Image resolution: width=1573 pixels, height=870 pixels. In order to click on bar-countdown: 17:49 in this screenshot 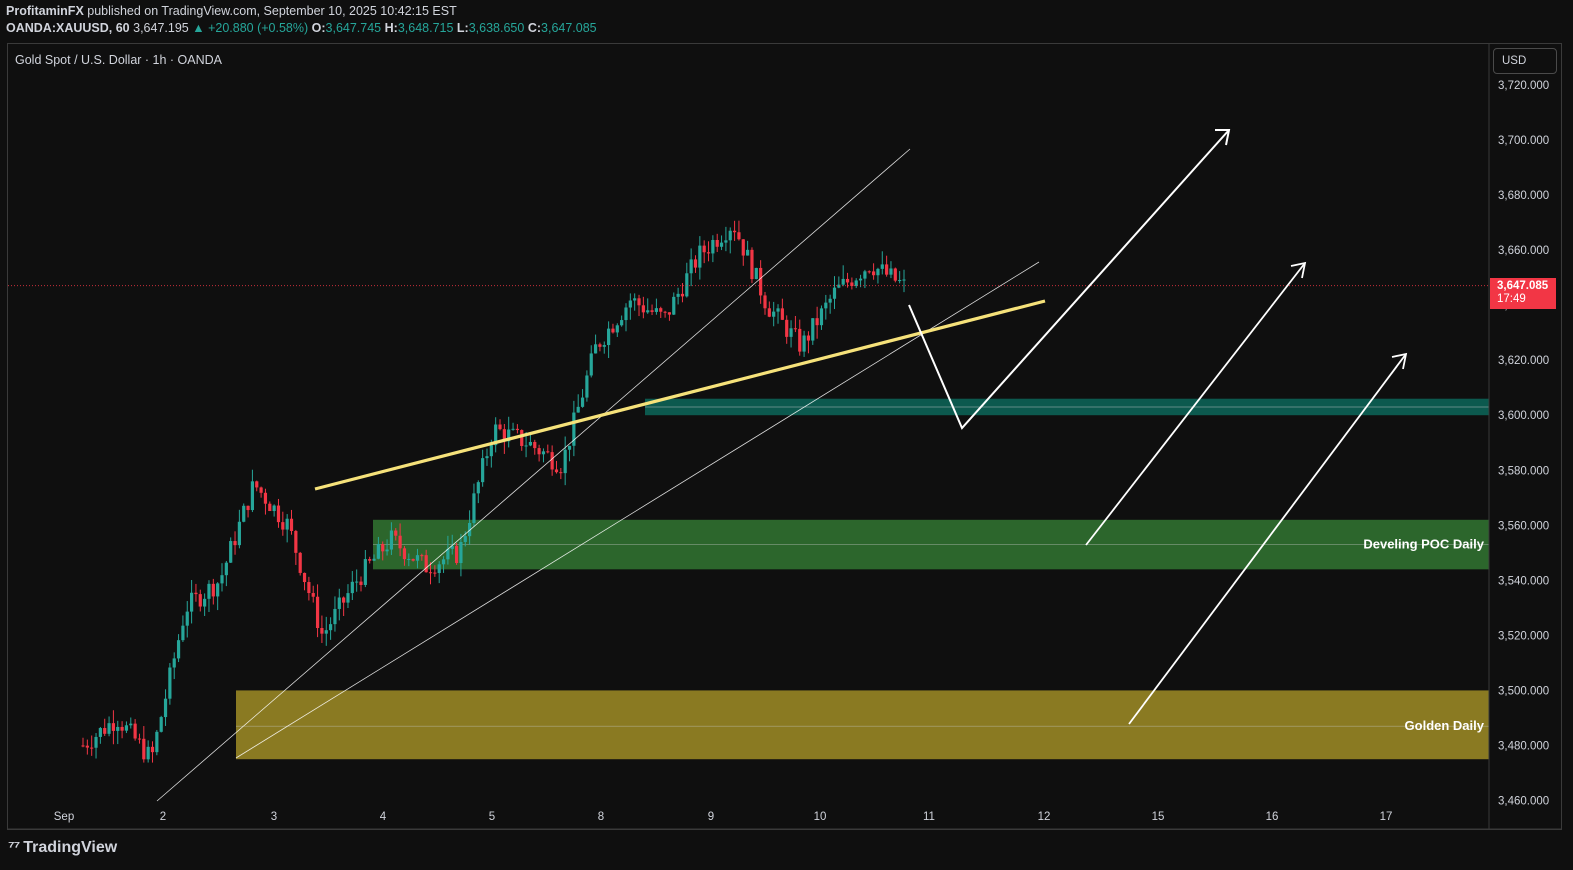, I will do `click(1511, 299)`.